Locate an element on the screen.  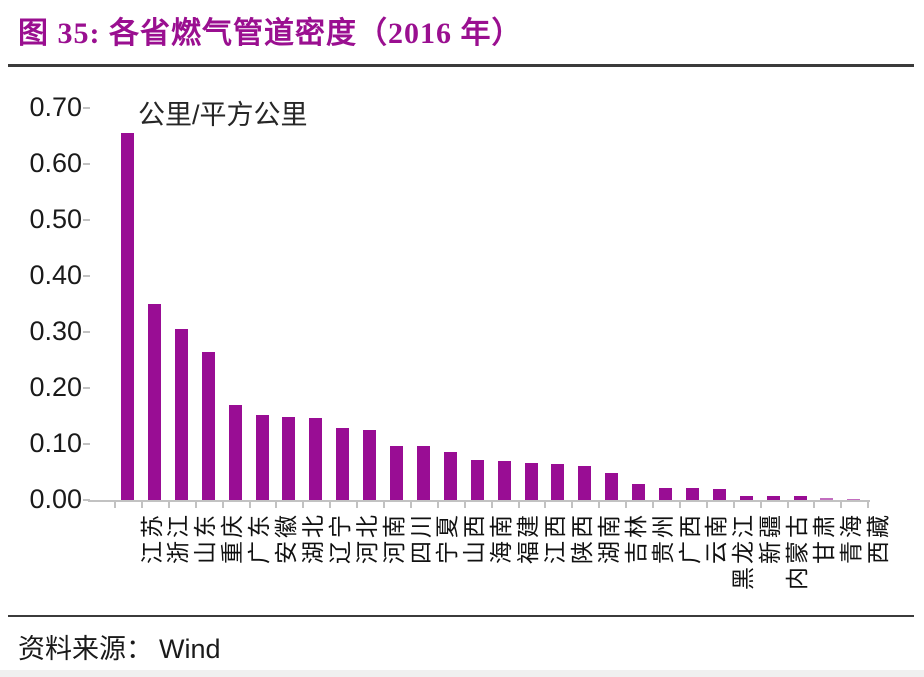
x-axis-label: 贵州 is located at coordinates (662, 538).